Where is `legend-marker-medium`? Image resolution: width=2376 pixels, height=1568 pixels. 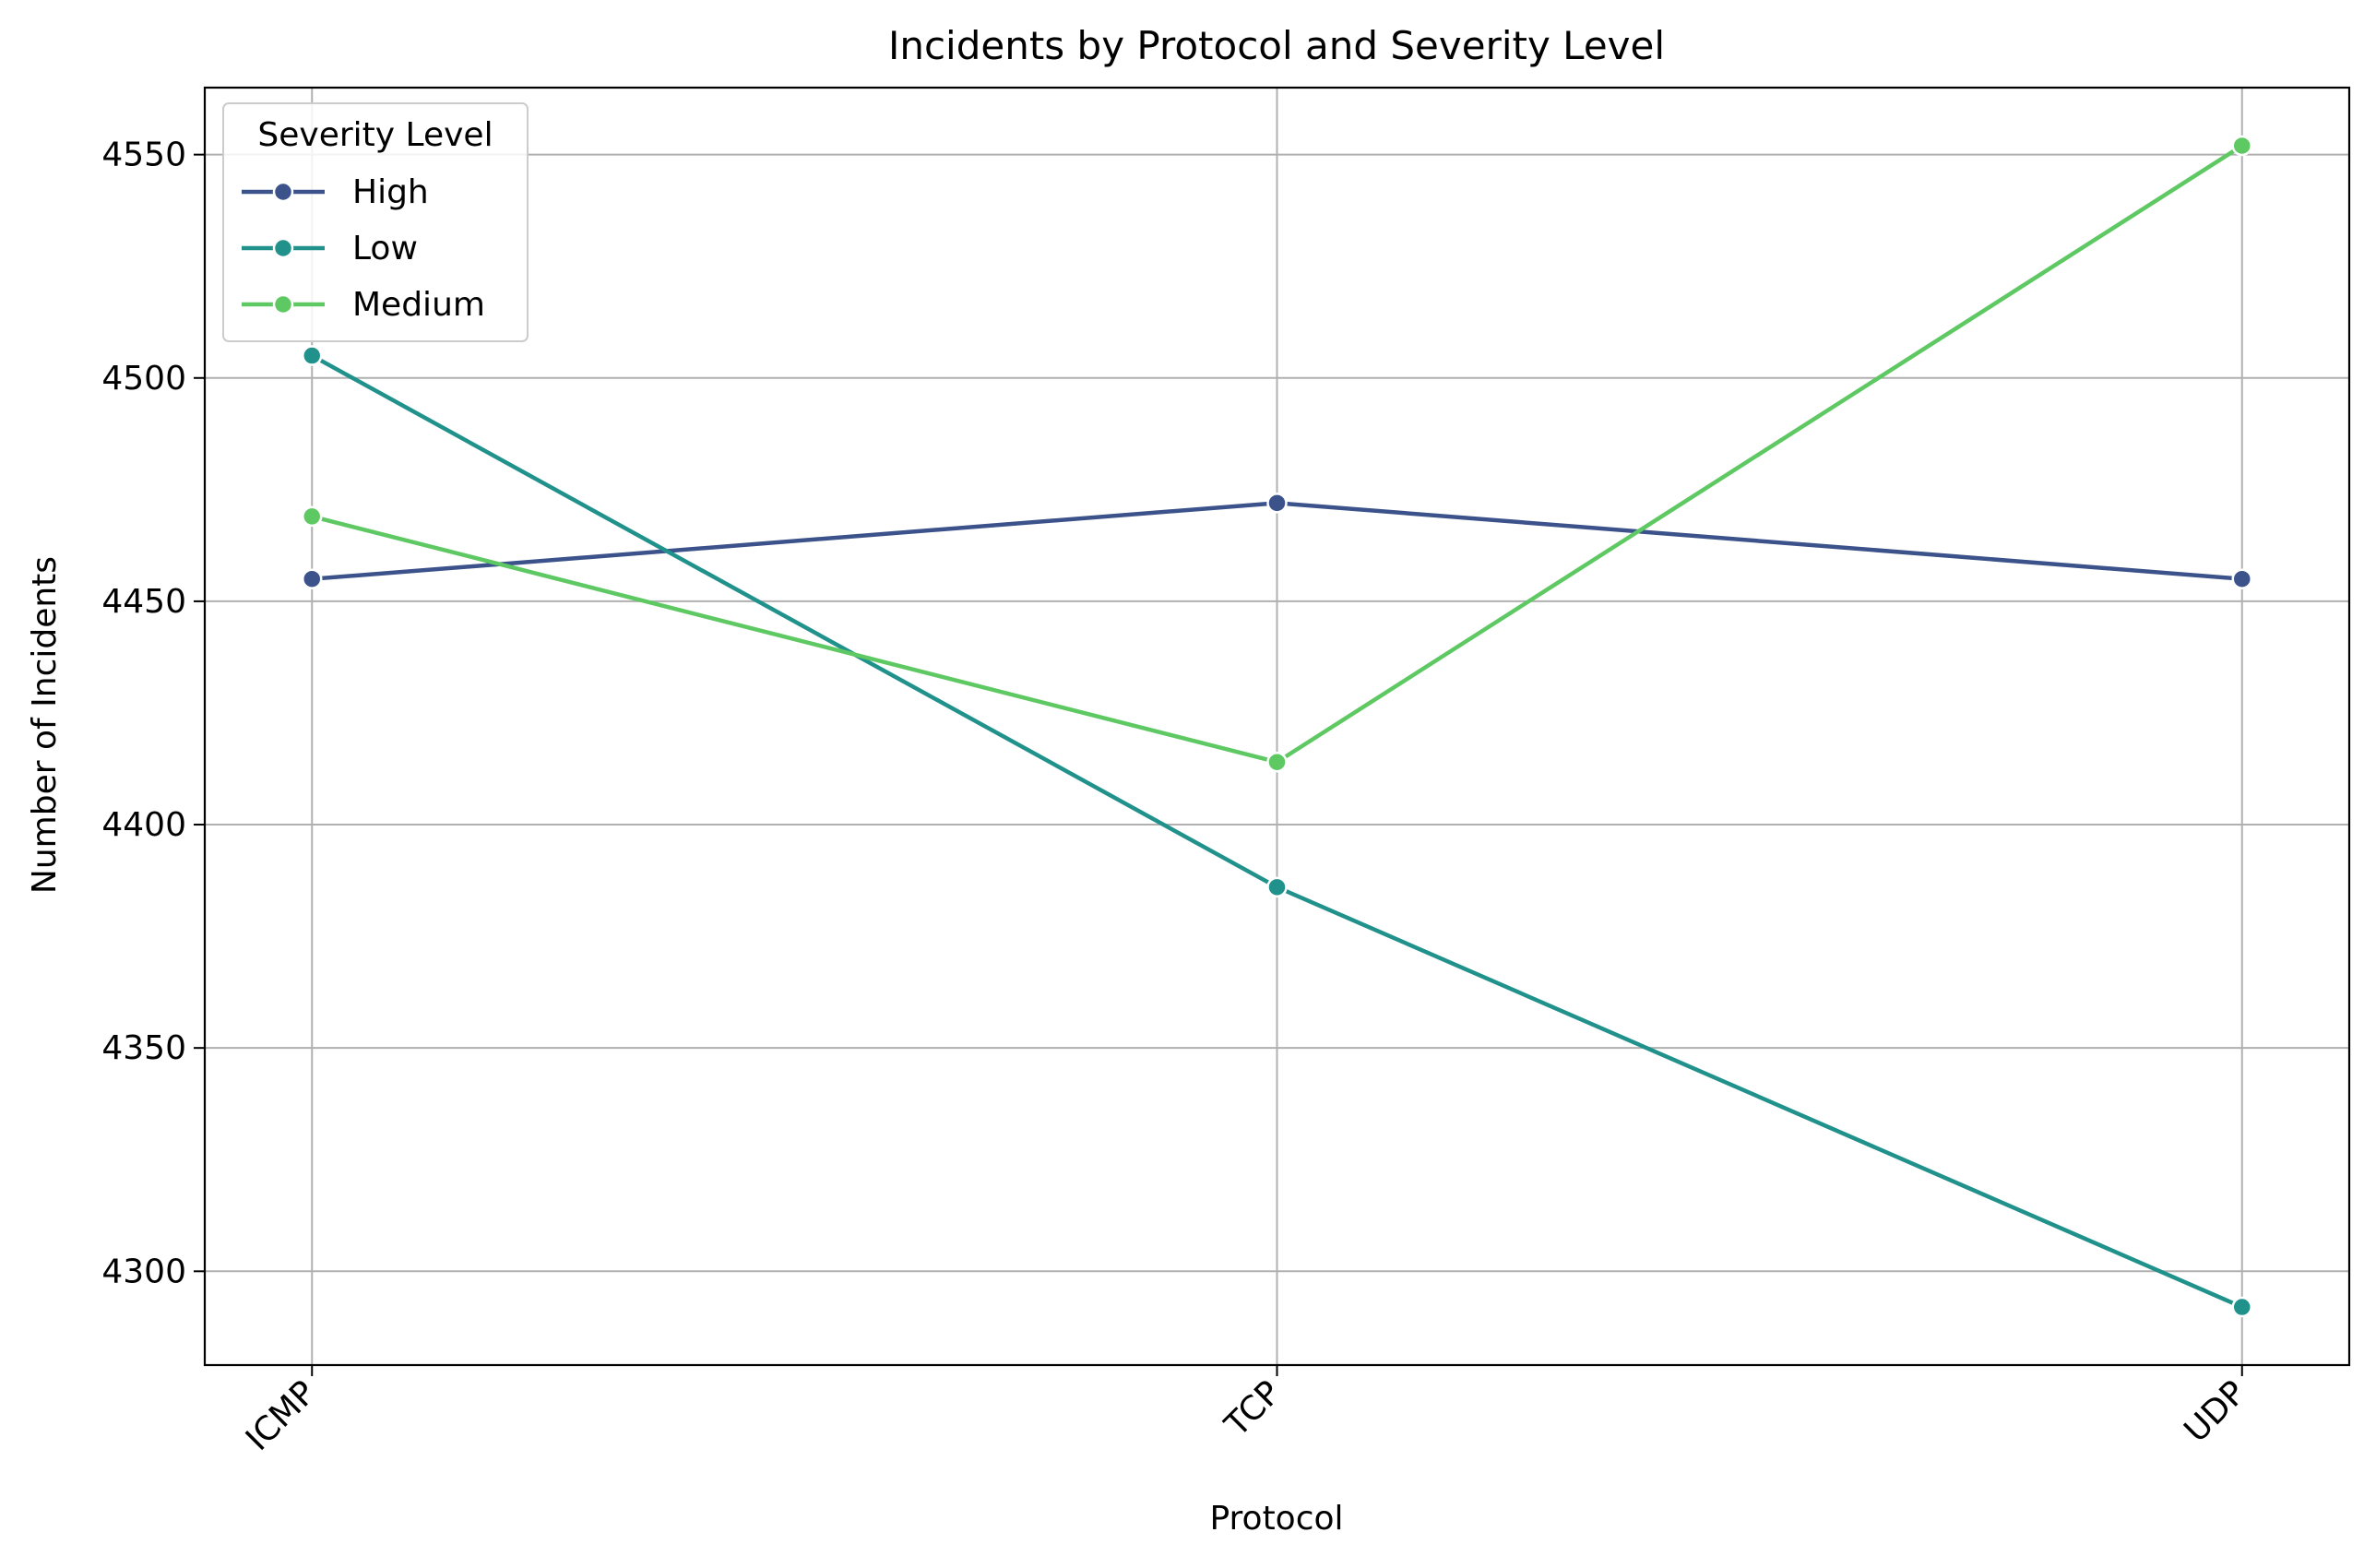
legend-marker-medium is located at coordinates (283, 304).